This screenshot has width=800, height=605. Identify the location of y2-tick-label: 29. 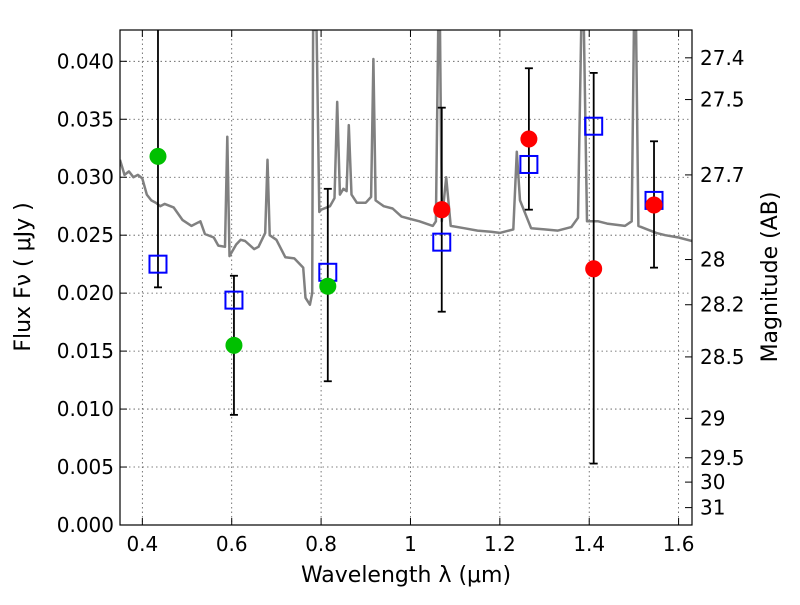
(712, 418).